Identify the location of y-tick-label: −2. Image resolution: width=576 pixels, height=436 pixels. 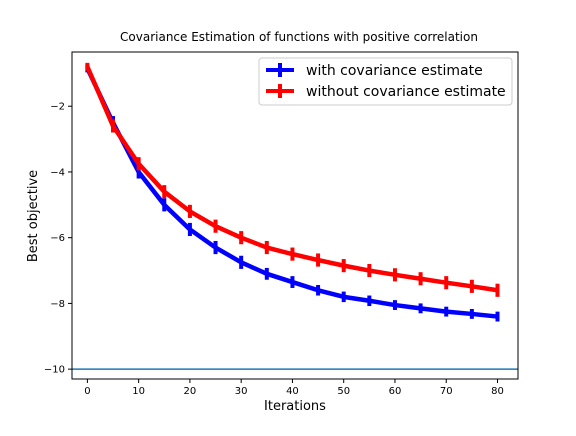
(57, 107).